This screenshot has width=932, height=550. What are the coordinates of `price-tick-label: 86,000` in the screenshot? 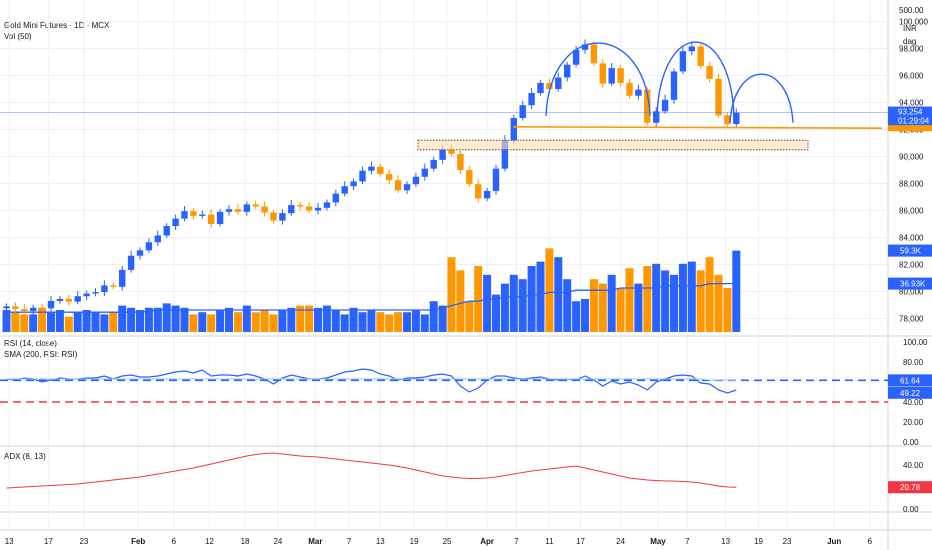 It's located at (911, 211).